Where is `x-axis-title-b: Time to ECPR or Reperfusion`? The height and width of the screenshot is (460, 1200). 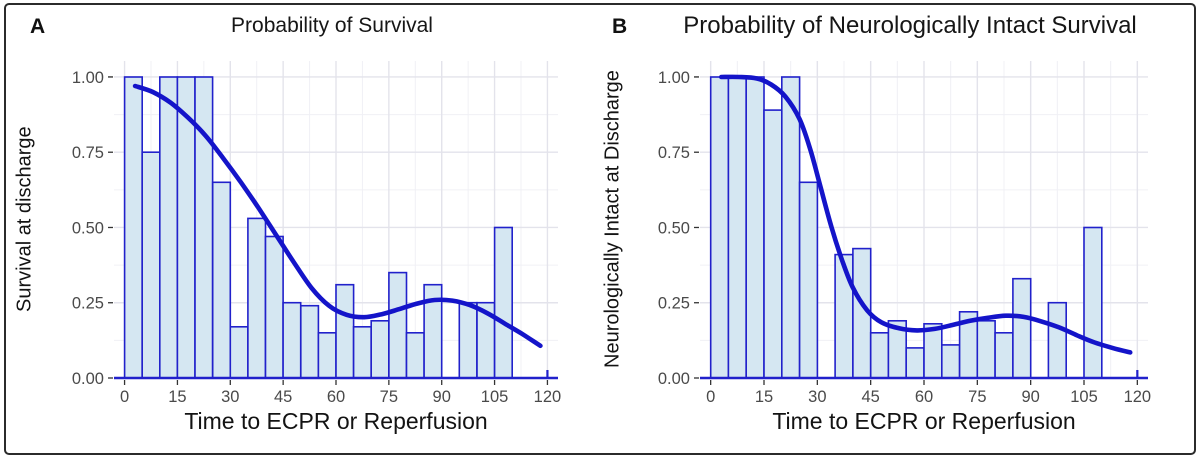 x-axis-title-b: Time to ECPR or Reperfusion is located at coordinates (924, 421).